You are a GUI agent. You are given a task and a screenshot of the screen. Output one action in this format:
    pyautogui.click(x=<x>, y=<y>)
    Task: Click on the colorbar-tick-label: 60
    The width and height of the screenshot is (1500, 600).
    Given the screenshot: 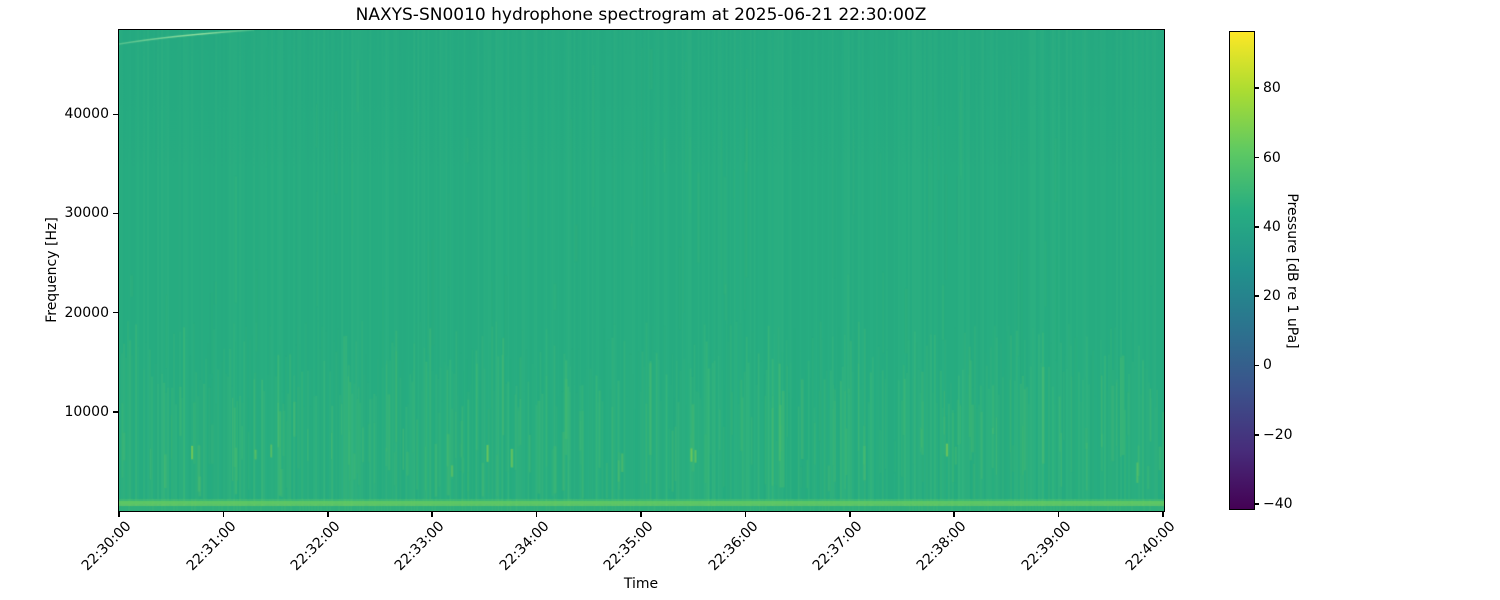 What is the action you would take?
    pyautogui.click(x=1272, y=157)
    